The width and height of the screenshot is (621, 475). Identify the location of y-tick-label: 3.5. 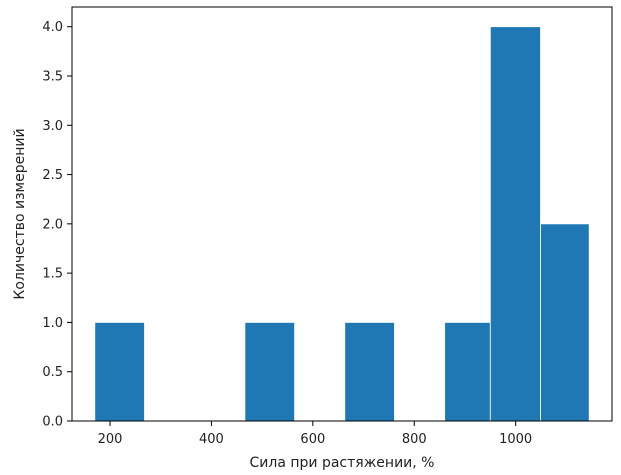
(52, 77).